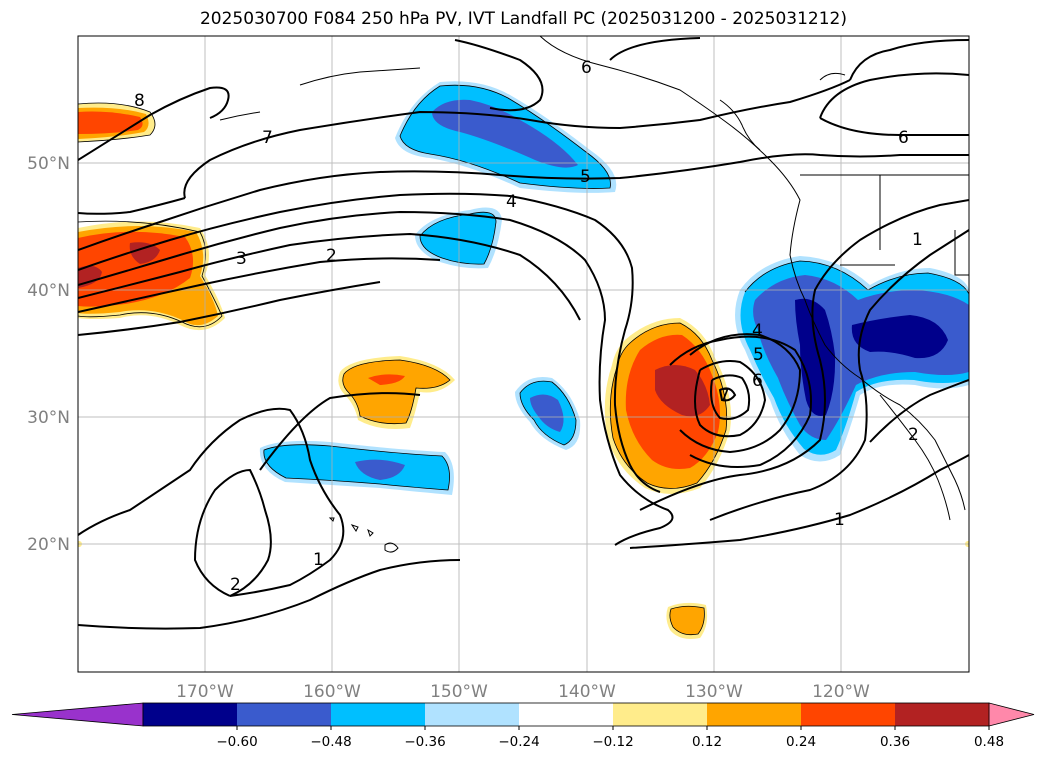 This screenshot has width=1047, height=765. I want to click on colorbar-tick-label: −0.36, so click(424, 742).